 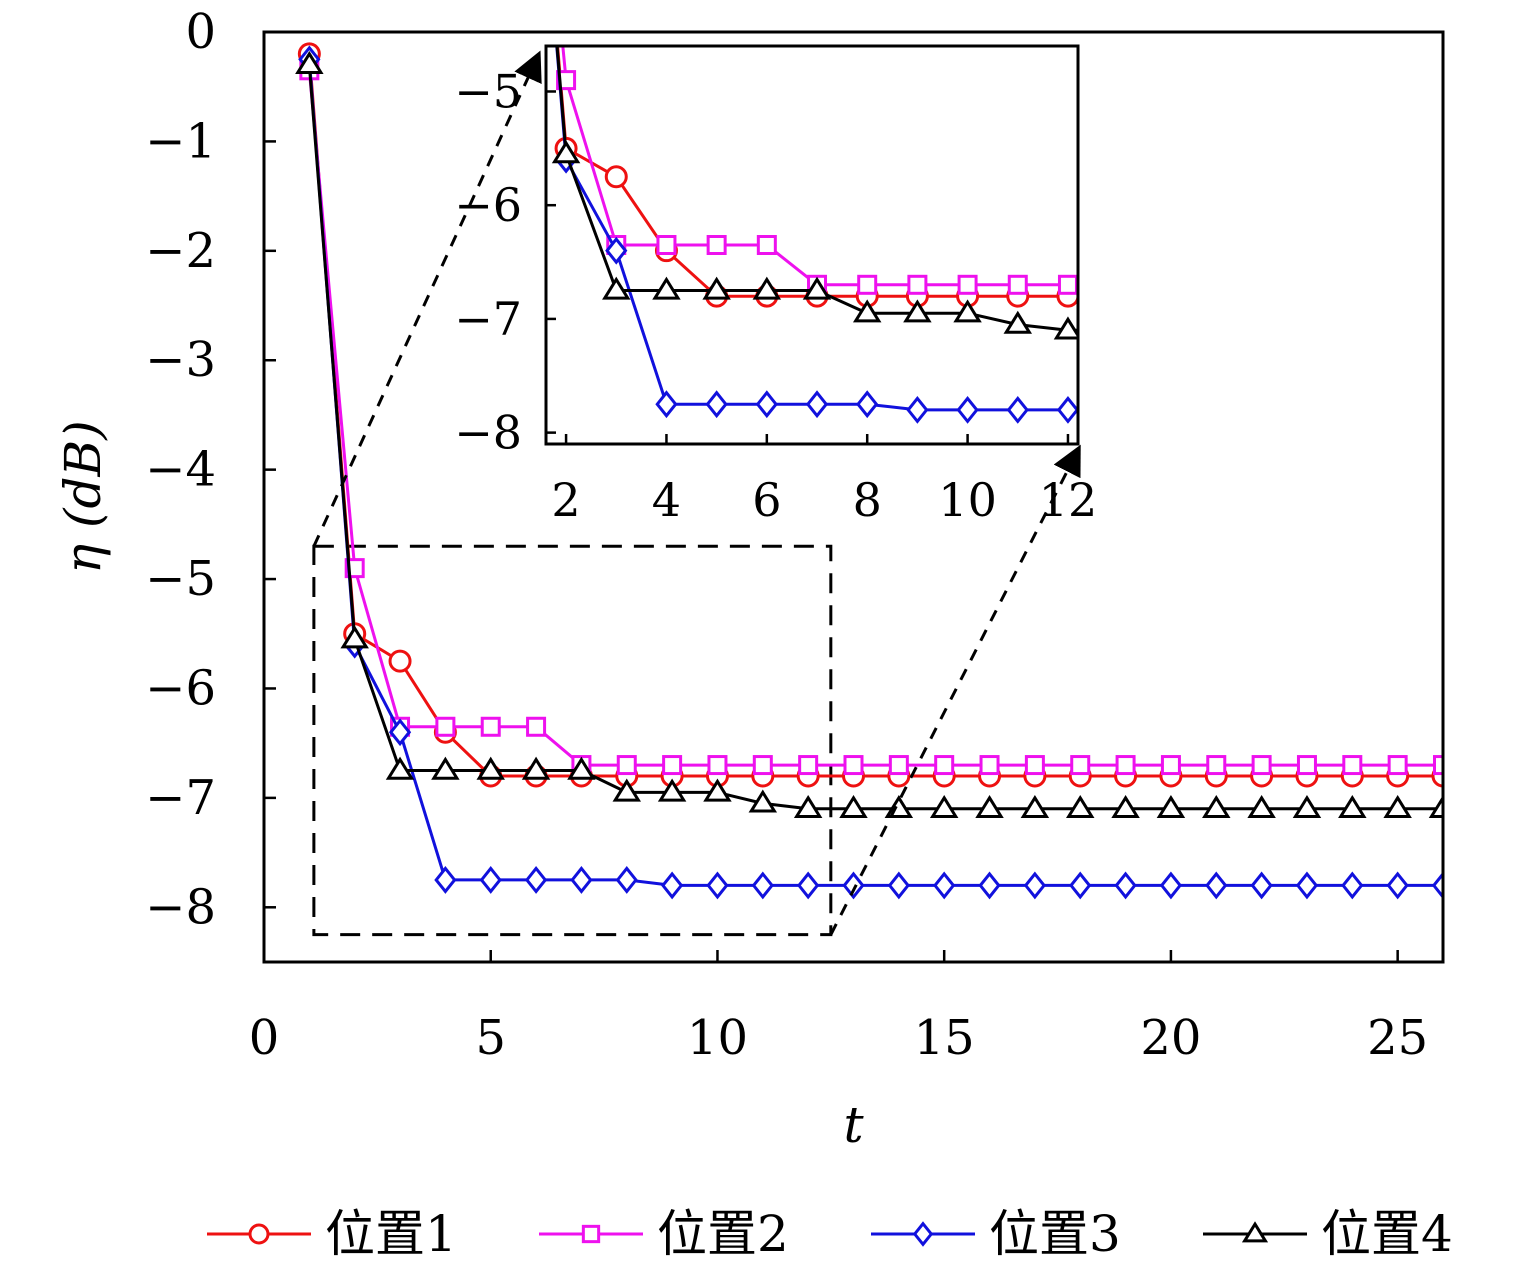 I want to click on x-tick-label: 5, so click(x=490, y=1038).